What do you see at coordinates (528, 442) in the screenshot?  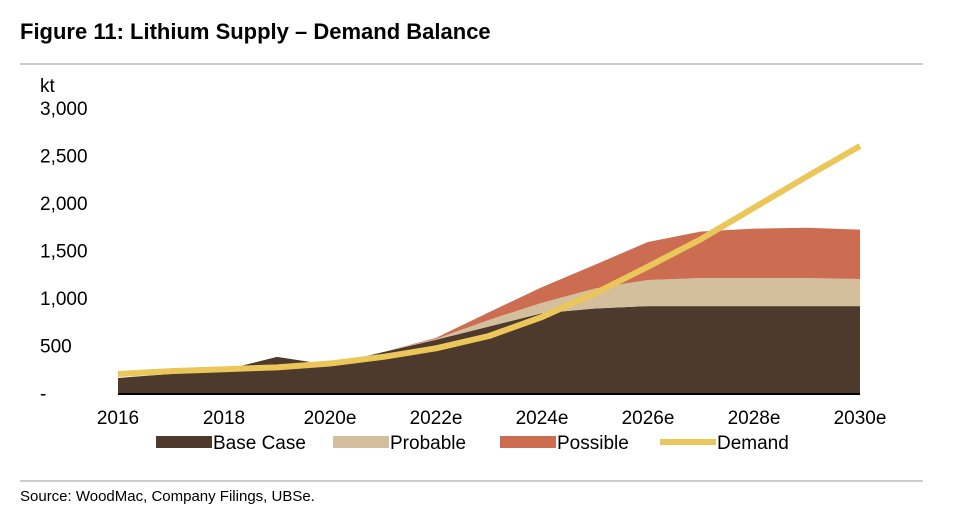 I see `legend-swatch-possible` at bounding box center [528, 442].